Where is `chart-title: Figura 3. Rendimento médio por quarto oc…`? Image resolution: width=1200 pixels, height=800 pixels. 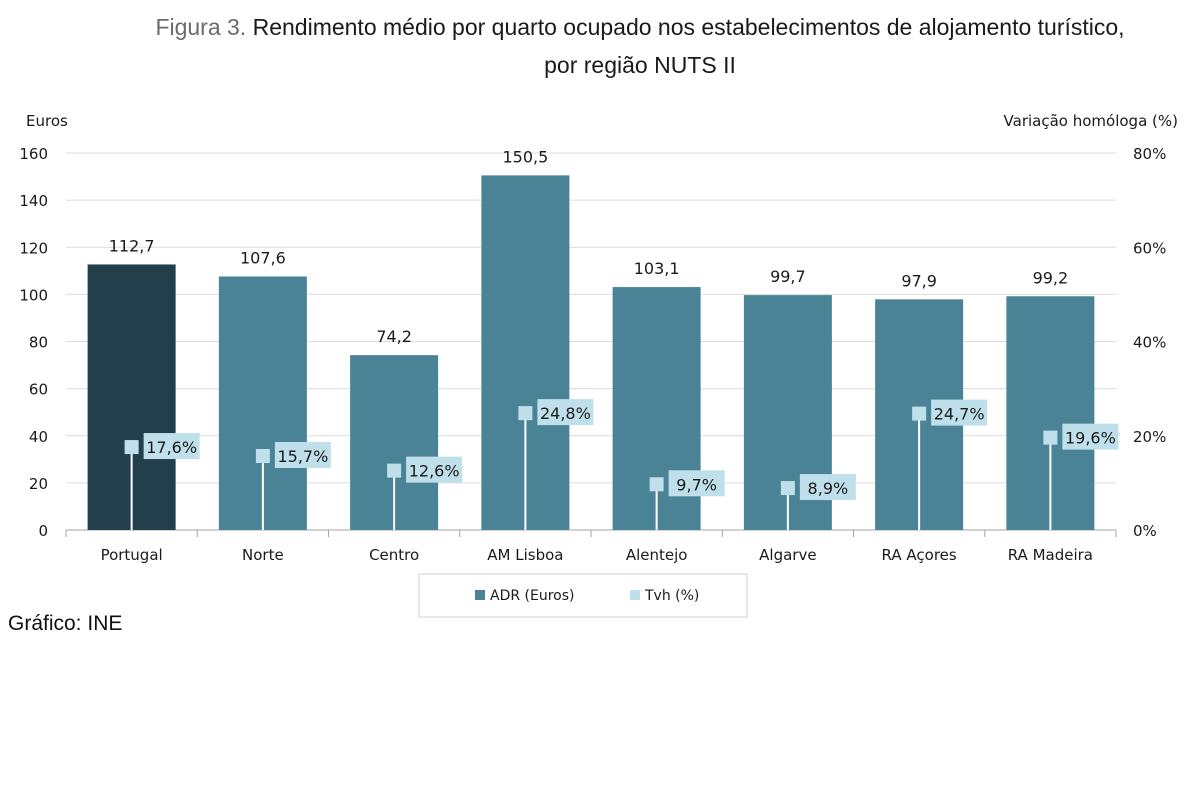 chart-title: Figura 3. Rendimento médio por quarto oc… is located at coordinates (600, 46).